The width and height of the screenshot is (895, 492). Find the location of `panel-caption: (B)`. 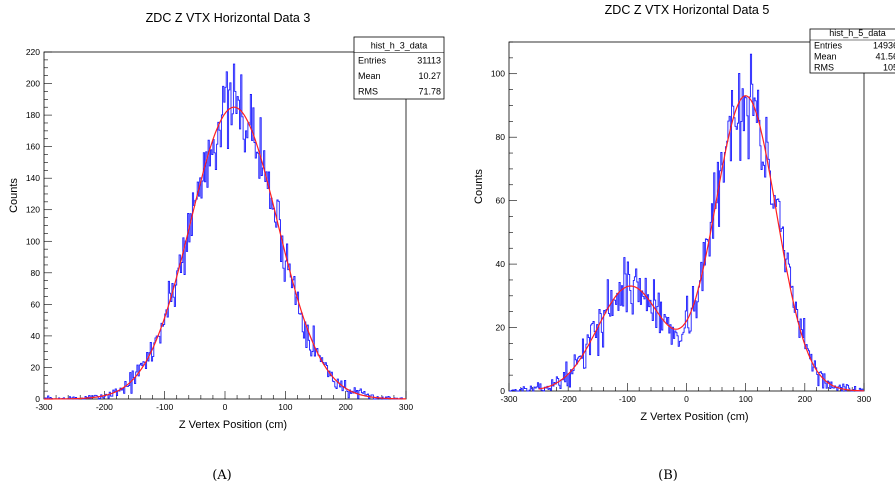

panel-caption: (B) is located at coordinates (668, 475).